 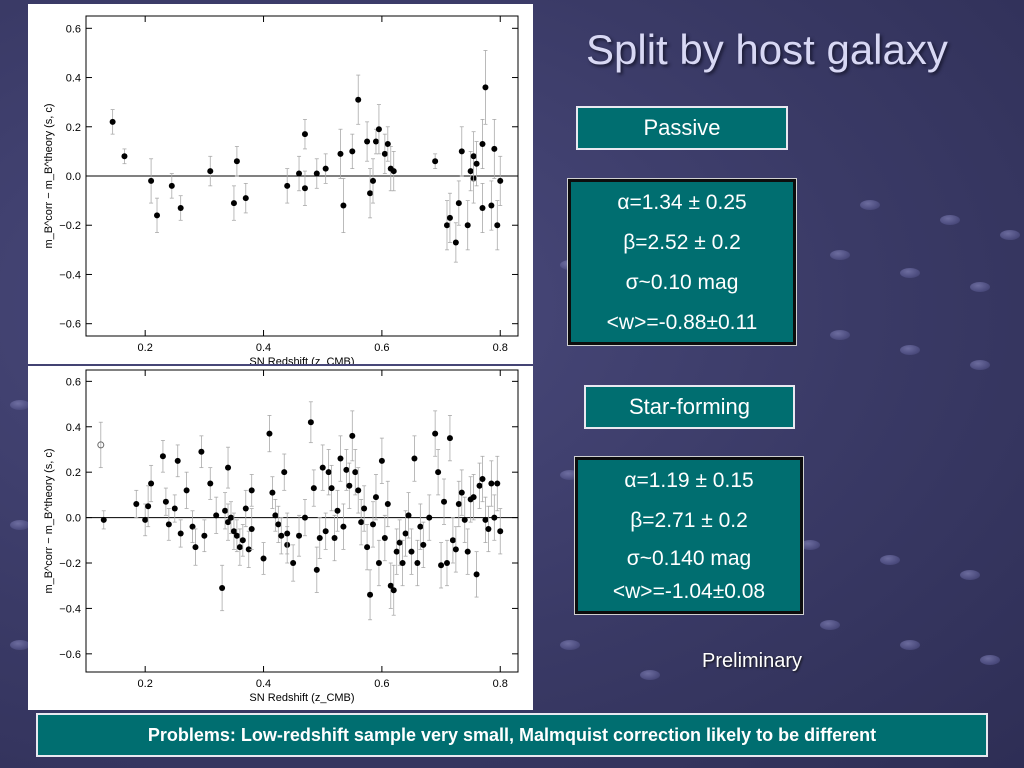 I want to click on data-point-open, so click(x=101, y=445).